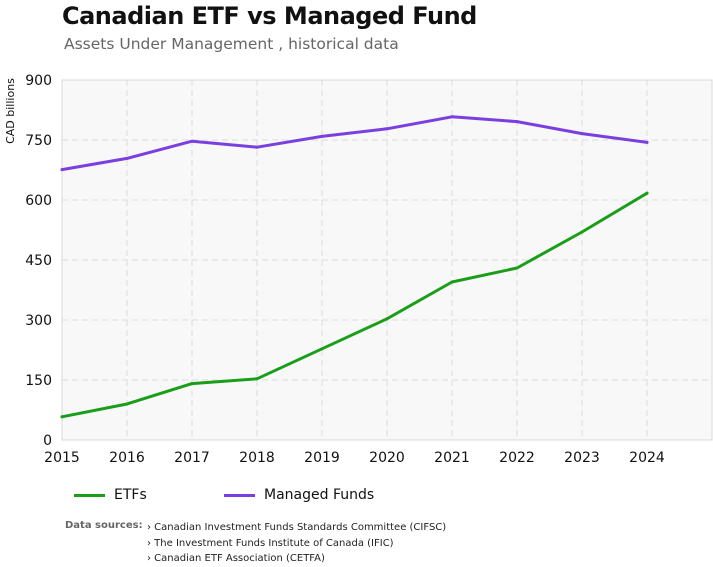 The width and height of the screenshot is (713, 567). I want to click on x-tick-label: 2022, so click(517, 458).